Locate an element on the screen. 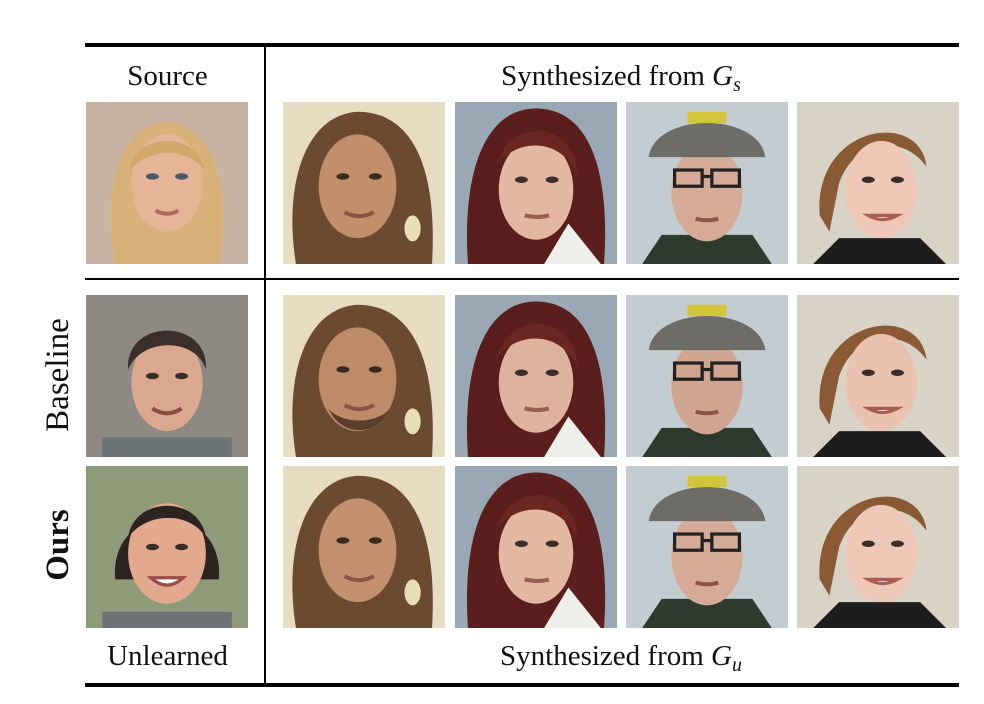 This screenshot has width=984, height=704. baseline-row-label: Baseline is located at coordinates (58, 375).